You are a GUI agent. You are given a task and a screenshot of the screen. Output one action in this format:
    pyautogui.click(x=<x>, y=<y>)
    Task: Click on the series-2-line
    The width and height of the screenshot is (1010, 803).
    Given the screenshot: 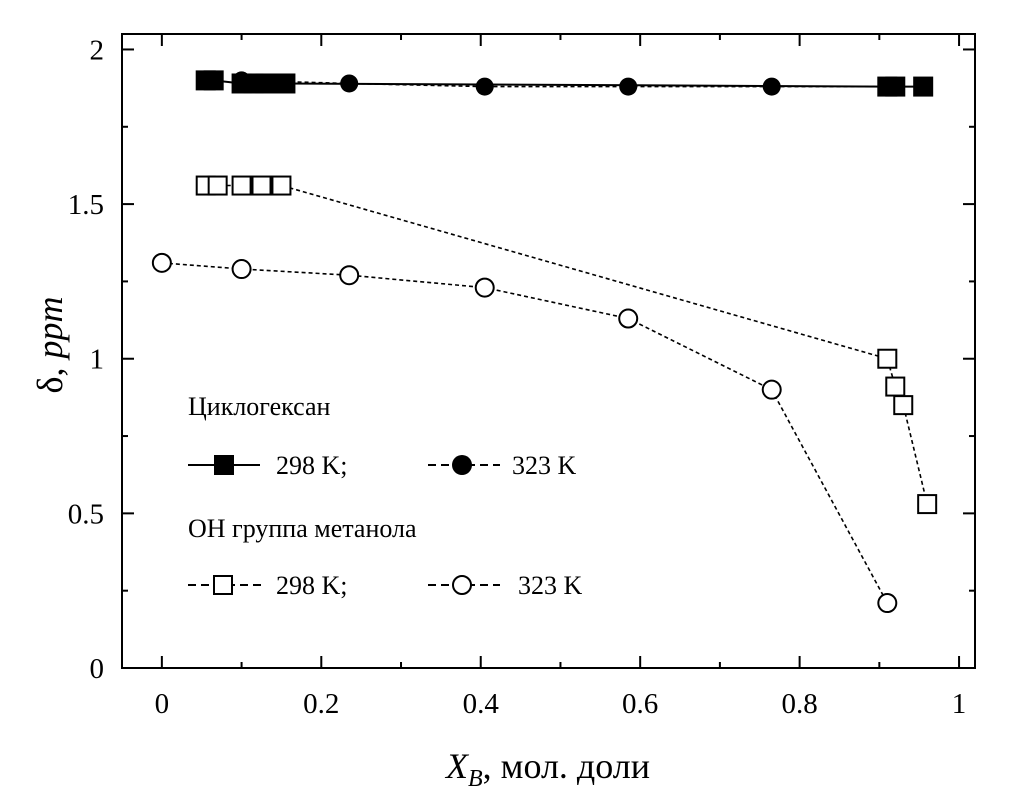 What is the action you would take?
    pyautogui.click(x=564, y=83)
    